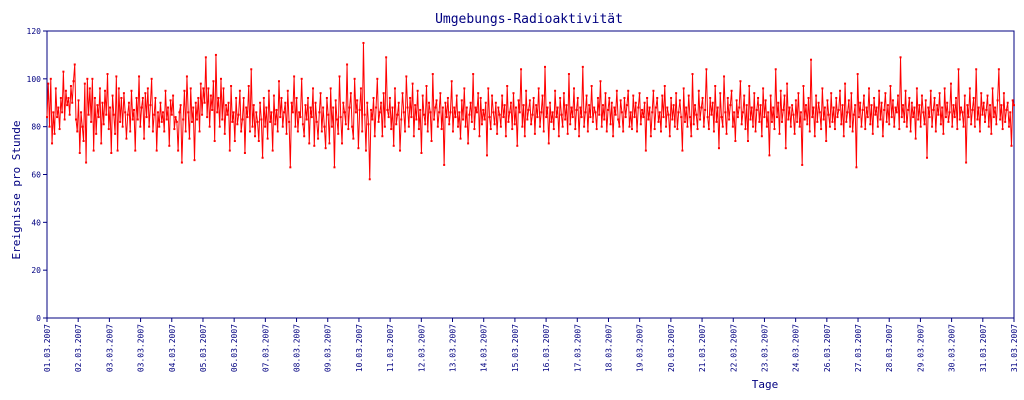 The image size is (1024, 400). Describe the element at coordinates (172, 348) in the screenshot. I see `x-tick-label: 04.03.2007` at that location.